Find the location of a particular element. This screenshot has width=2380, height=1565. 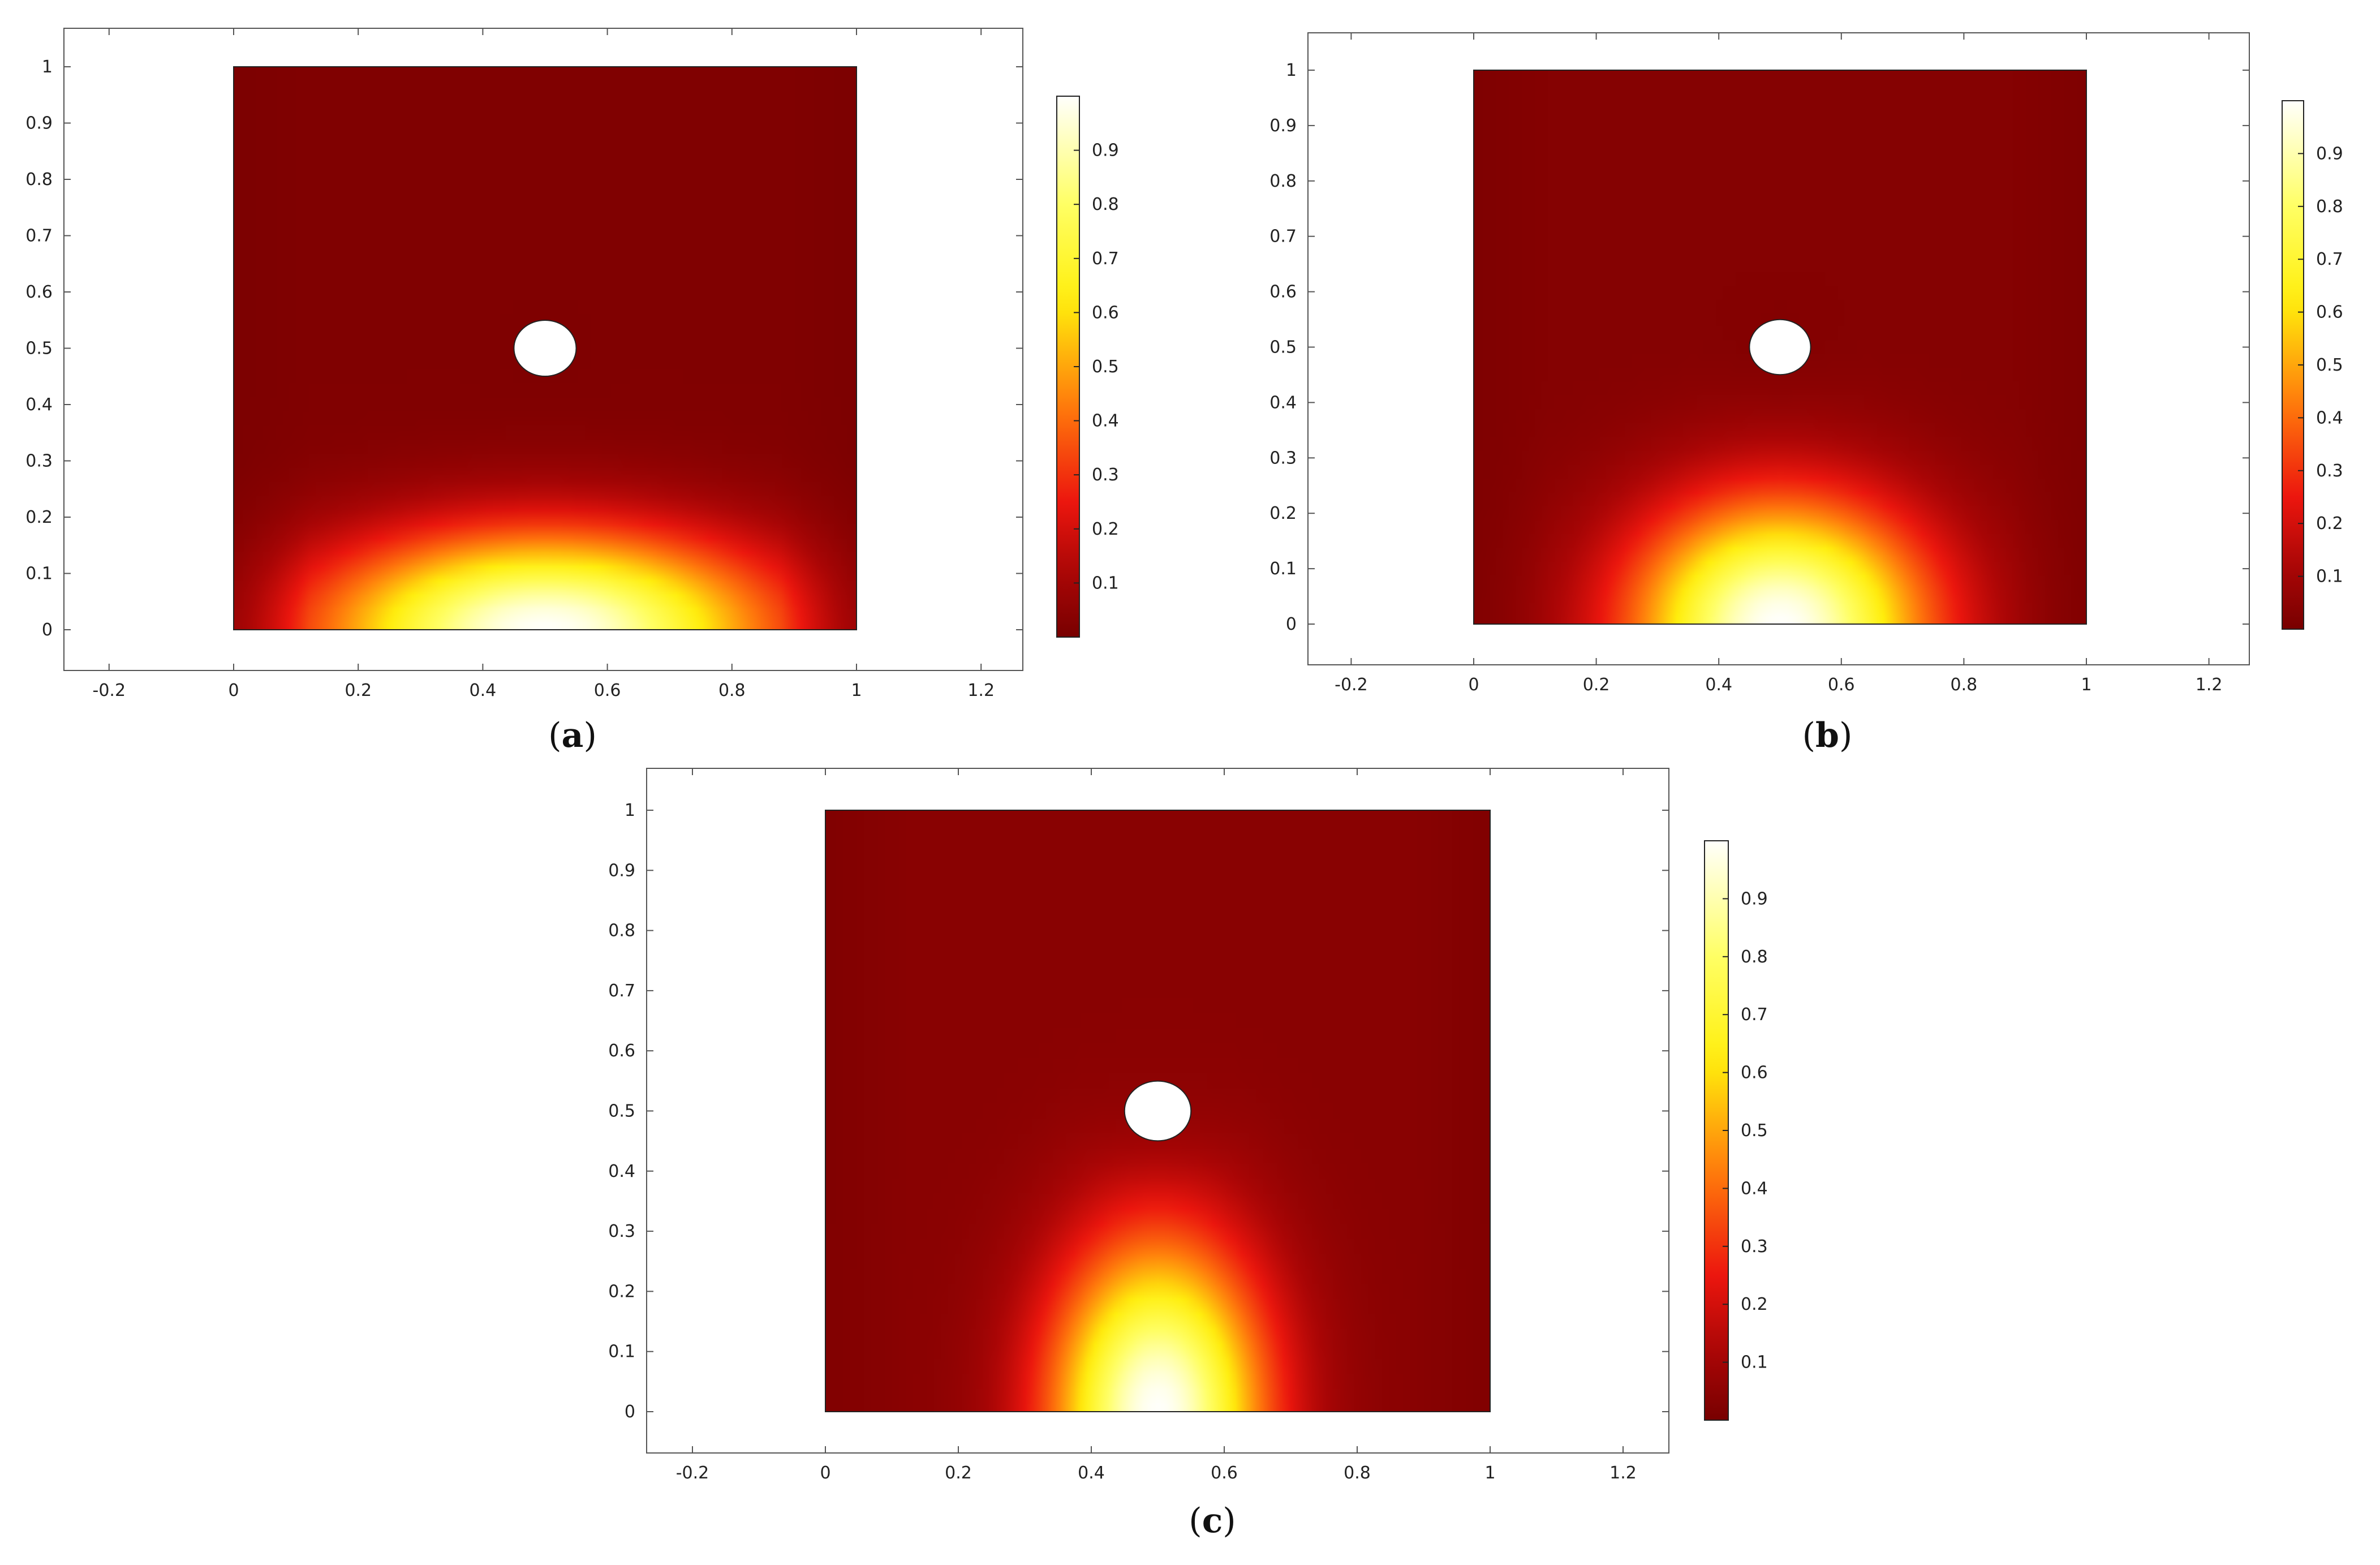

panel-caption: (c) is located at coordinates (1212, 1521).